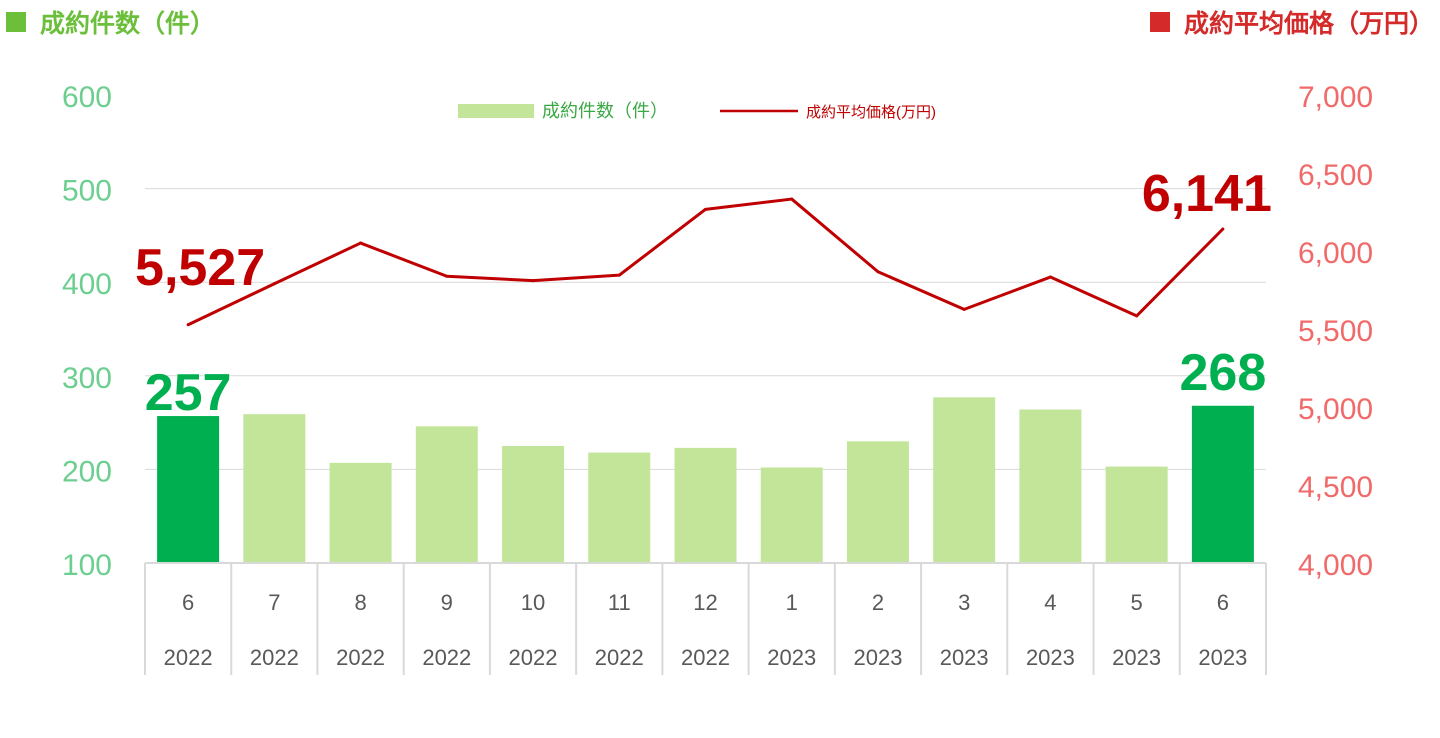 Image resolution: width=1440 pixels, height=738 pixels. What do you see at coordinates (1335, 565) in the screenshot?
I see `right-axis-tick-label: 4,000` at bounding box center [1335, 565].